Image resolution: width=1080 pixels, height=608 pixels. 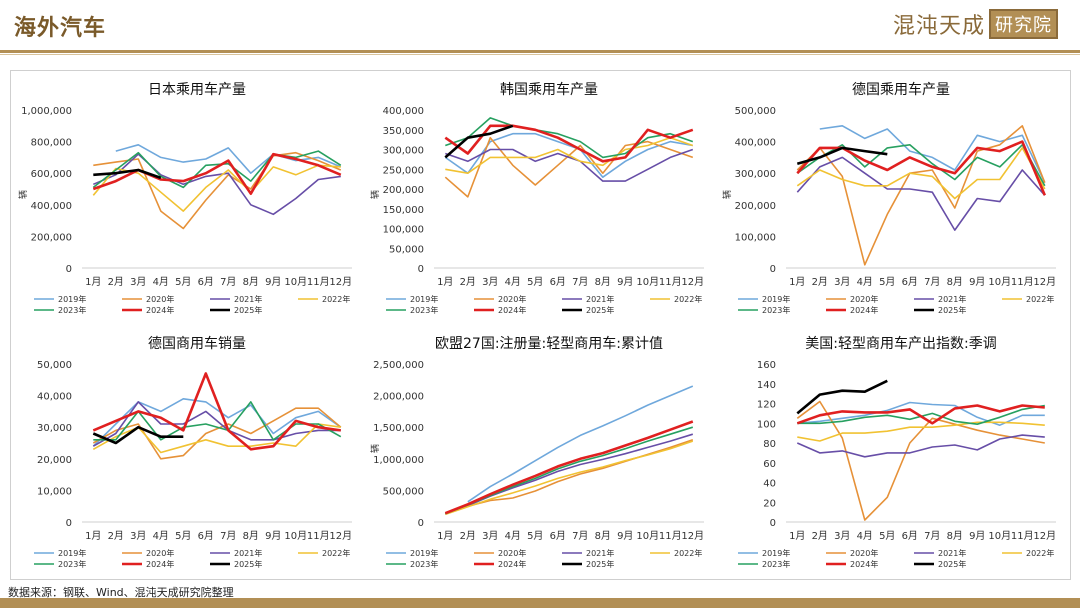 What do you see at coordinates (445, 536) in the screenshot?
I see `x-tick-label: 1月` at bounding box center [445, 536].